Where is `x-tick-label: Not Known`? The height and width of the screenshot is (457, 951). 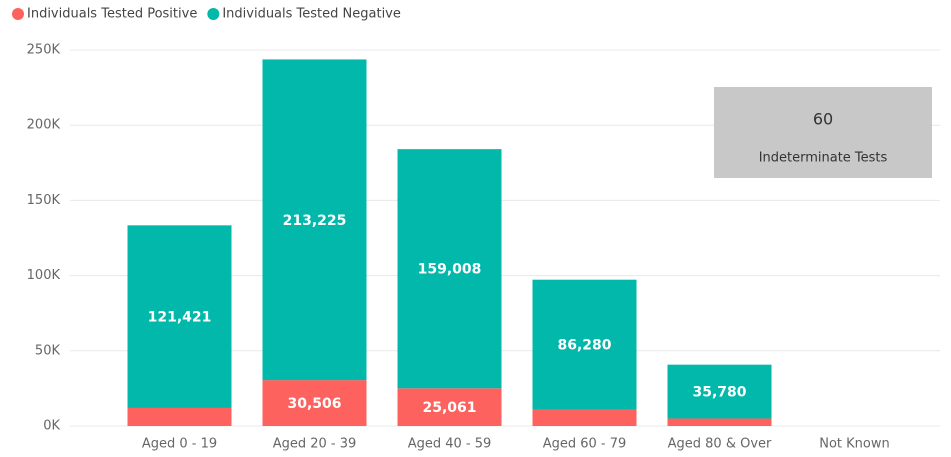
x-tick-label: Not Known is located at coordinates (854, 444).